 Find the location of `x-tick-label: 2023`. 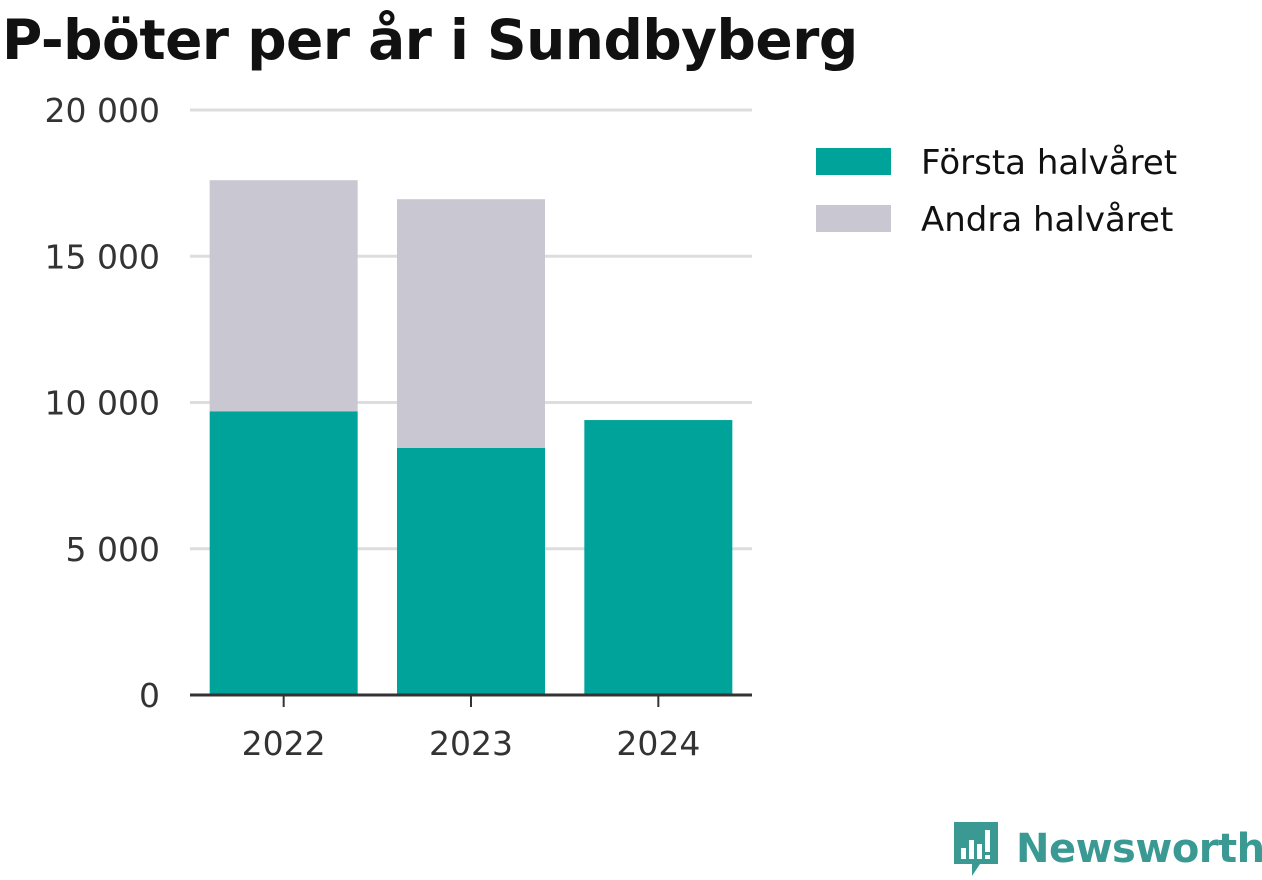

x-tick-label: 2023 is located at coordinates (471, 743).